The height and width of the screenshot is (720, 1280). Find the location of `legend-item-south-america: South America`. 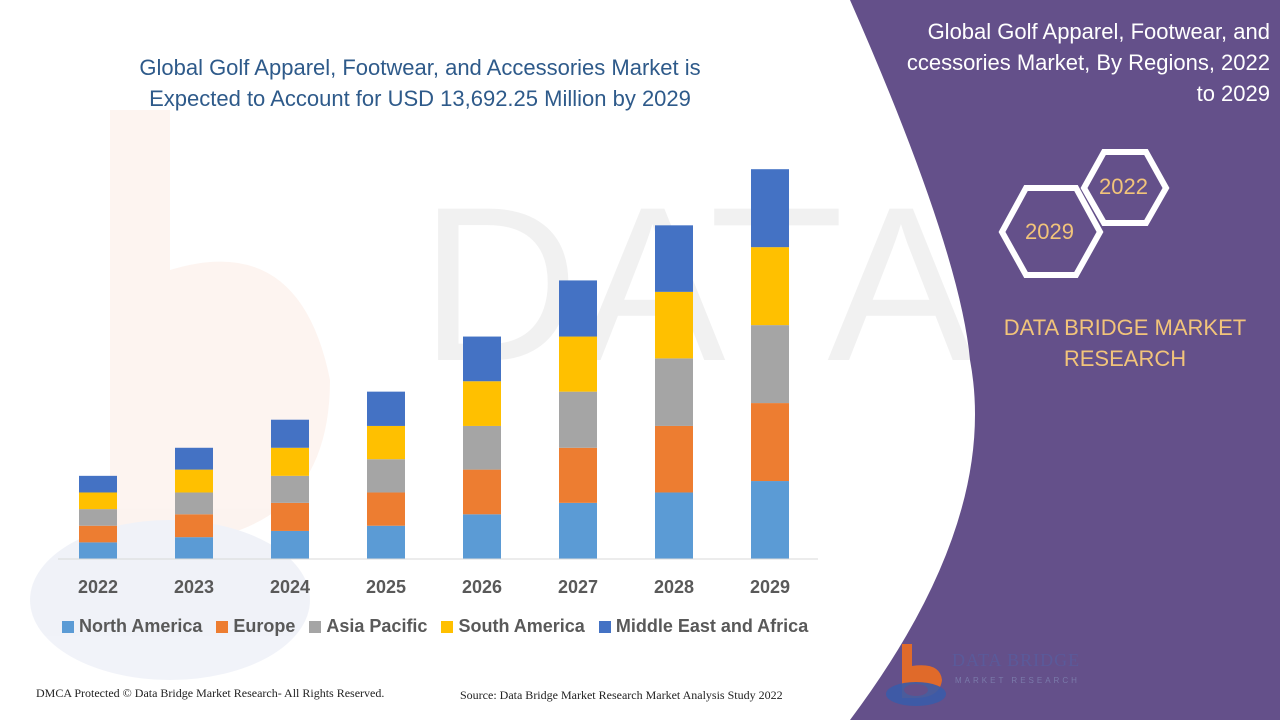

legend-item-south-america: South America is located at coordinates (513, 626).